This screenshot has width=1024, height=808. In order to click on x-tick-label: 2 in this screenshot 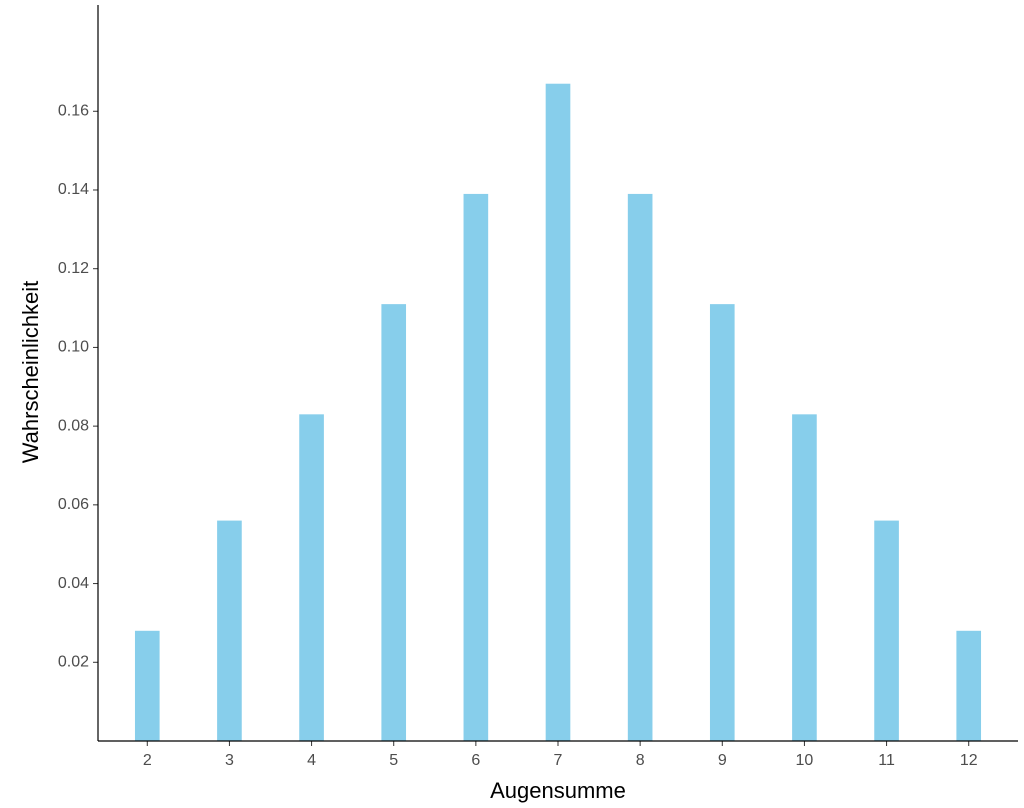, I will do `click(147, 760)`.